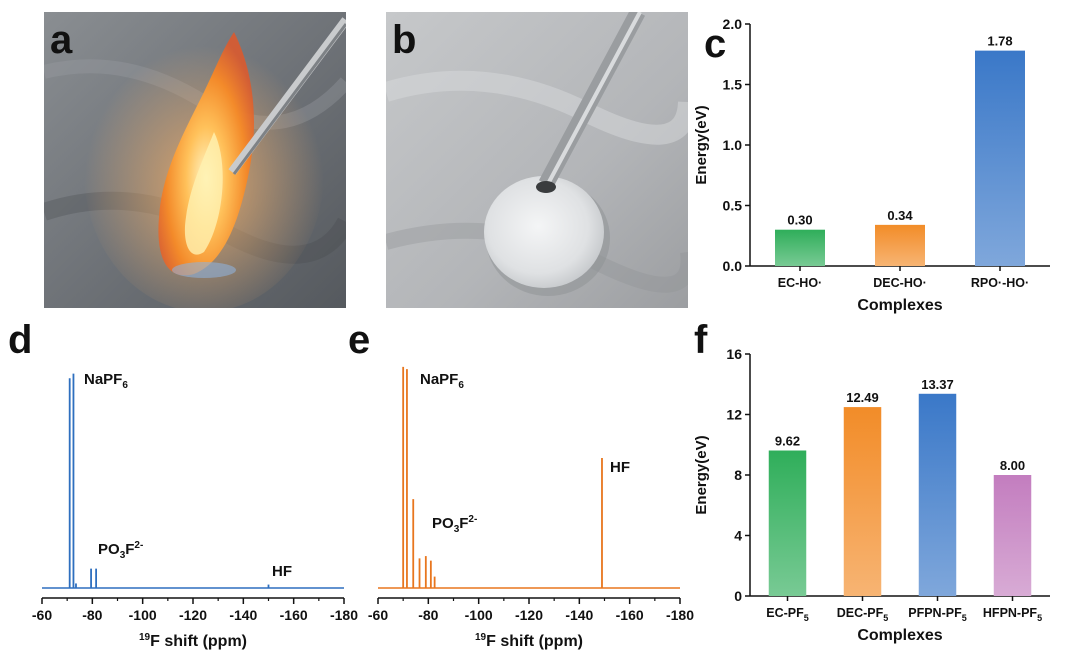 The width and height of the screenshot is (1080, 662). What do you see at coordinates (899, 283) in the screenshot?
I see `x-tick-label: DEC-HO·` at bounding box center [899, 283].